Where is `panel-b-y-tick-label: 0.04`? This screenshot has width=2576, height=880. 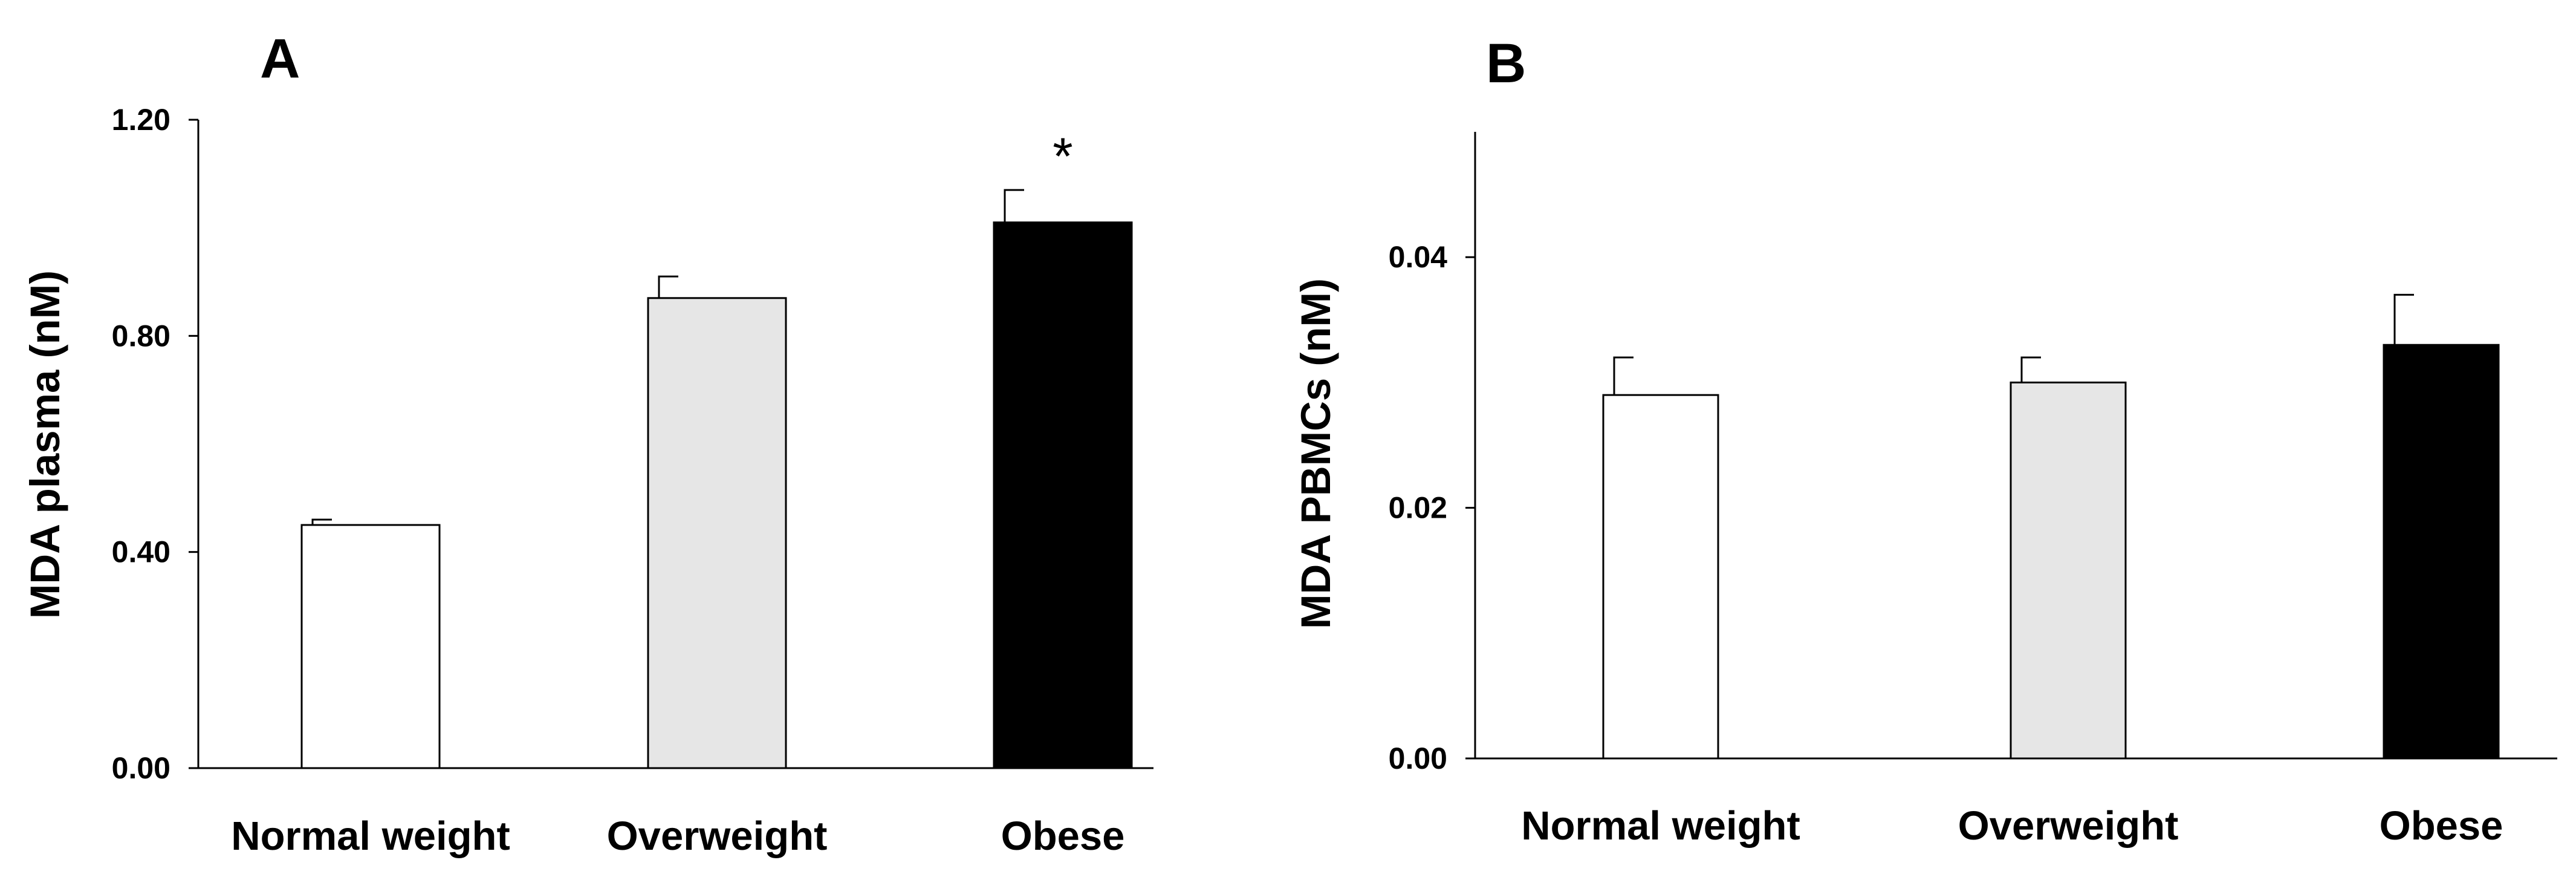 panel-b-y-tick-label: 0.04 is located at coordinates (1419, 257).